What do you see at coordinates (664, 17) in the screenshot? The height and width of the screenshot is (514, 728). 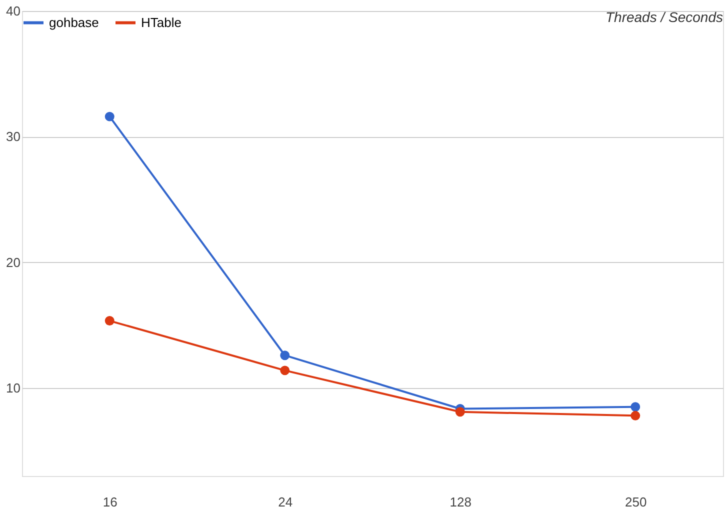 I see `chart-title: Threads / Seconds` at bounding box center [664, 17].